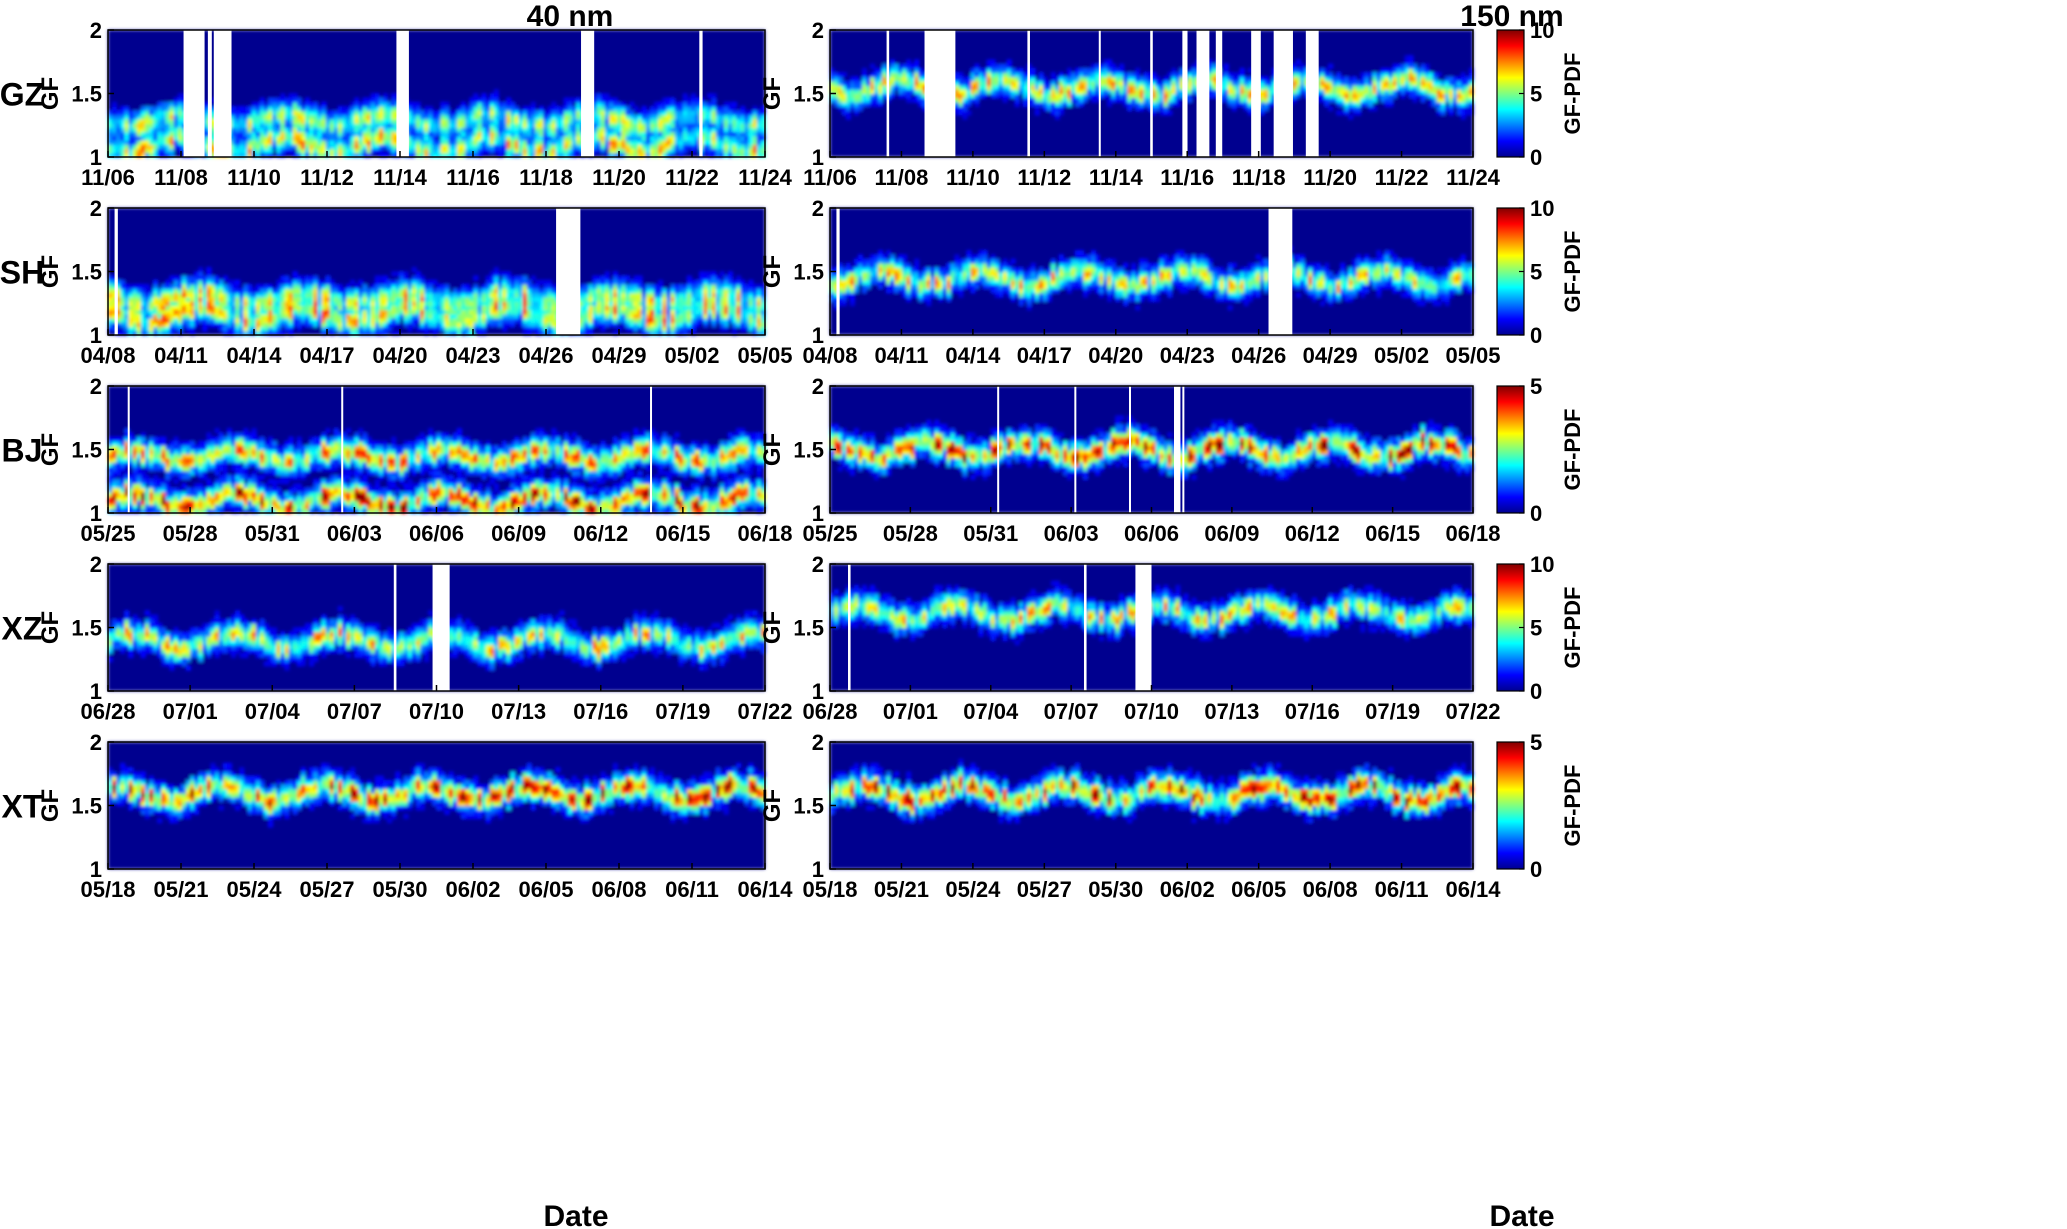  Describe the element at coordinates (1258, 355) in the screenshot. I see `x-tick-label: 04/26` at that location.